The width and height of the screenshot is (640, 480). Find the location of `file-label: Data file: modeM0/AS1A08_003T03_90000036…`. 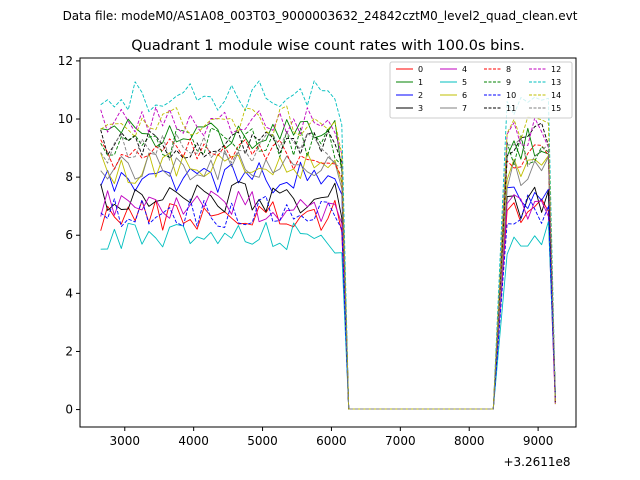

file-label: Data file: modeM0/AS1A08_003T03_90000036… is located at coordinates (320, 16).